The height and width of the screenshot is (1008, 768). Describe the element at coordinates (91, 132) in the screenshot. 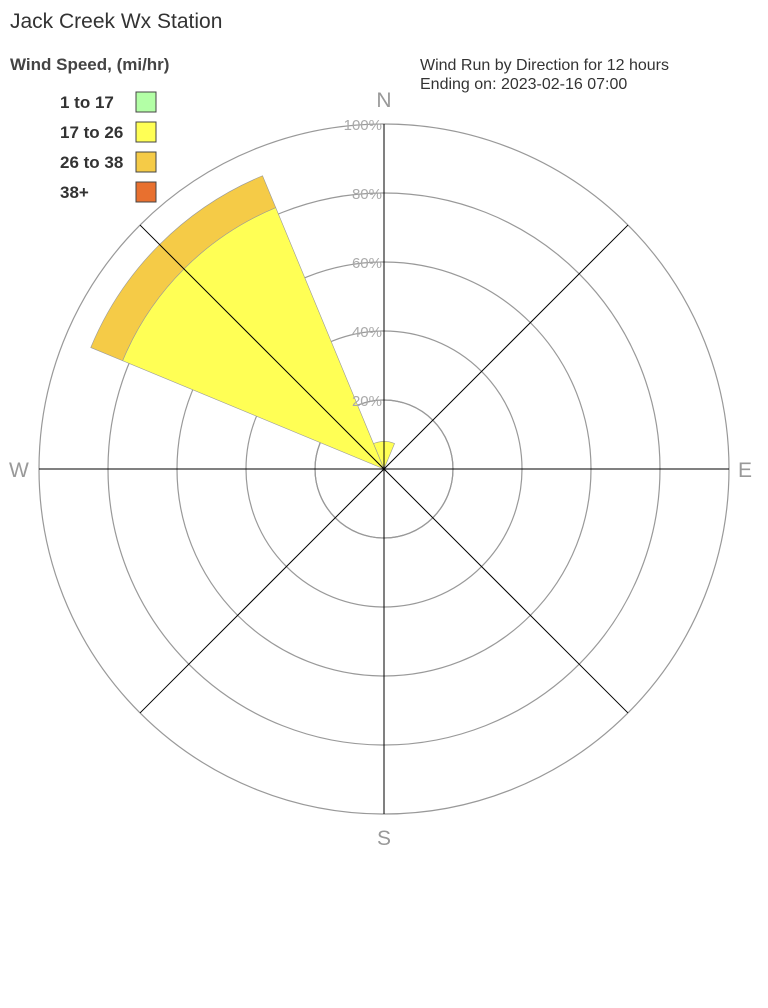

I see `legend-label: 17 to 26` at that location.